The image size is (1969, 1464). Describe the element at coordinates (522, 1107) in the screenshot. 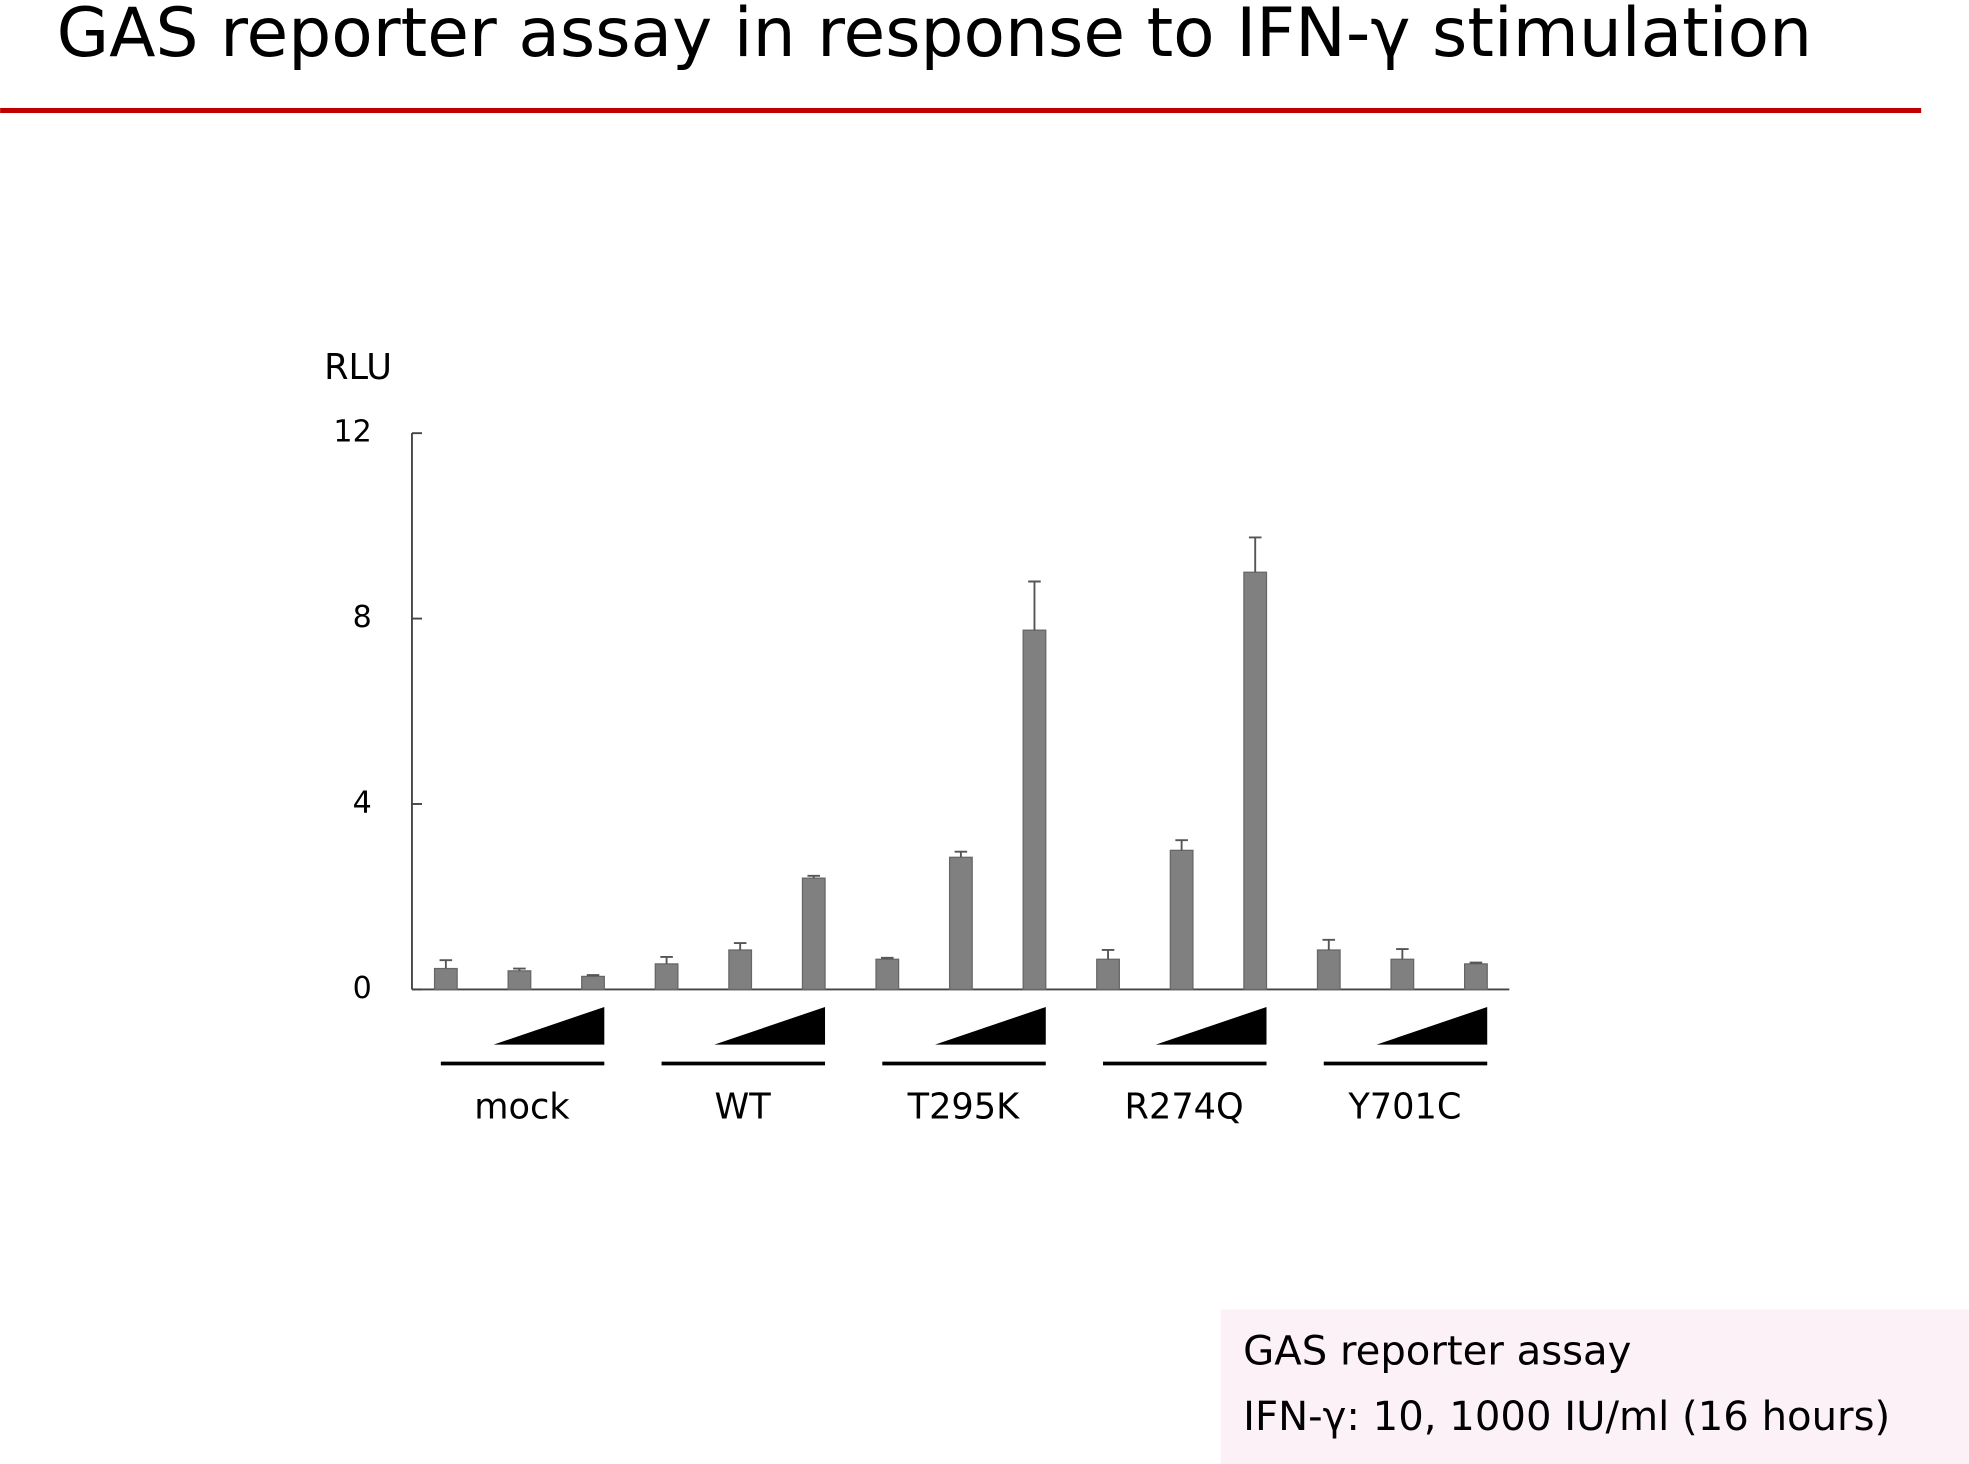

I see `x-tick-label: mock` at that location.